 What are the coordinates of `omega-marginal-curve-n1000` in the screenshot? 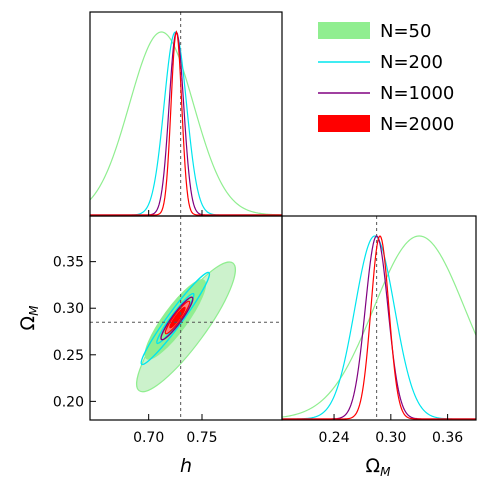 It's located at (379, 327).